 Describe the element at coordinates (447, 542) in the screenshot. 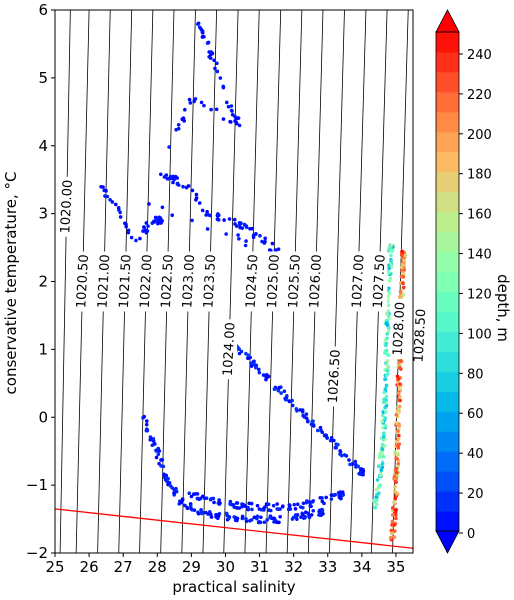

I see `colorbar-extend-bottom` at that location.